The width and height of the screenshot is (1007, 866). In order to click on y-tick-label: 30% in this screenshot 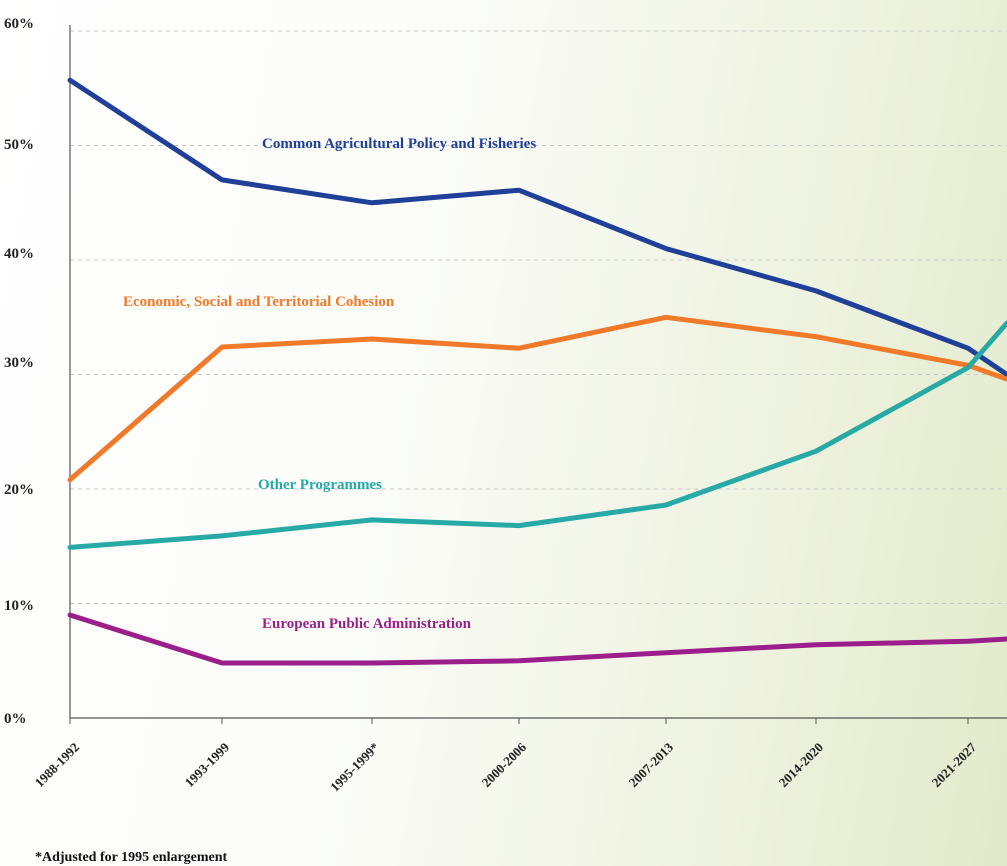, I will do `click(19, 363)`.